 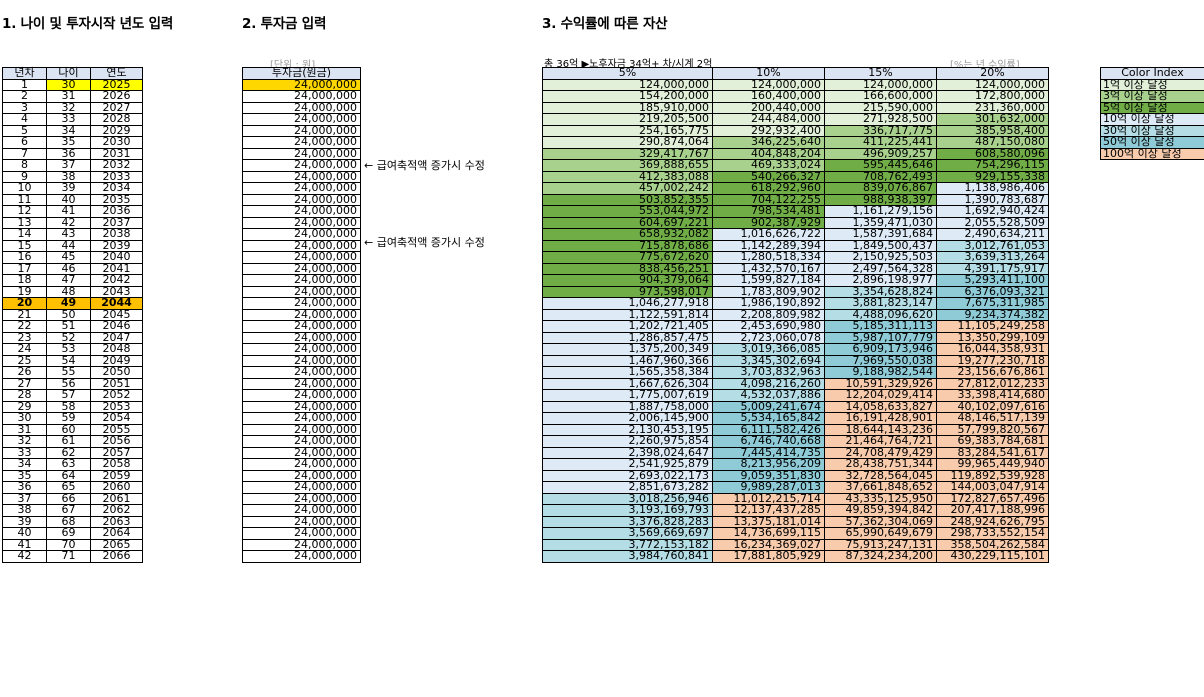 I want to click on year-cell: 2066, so click(x=116, y=556).